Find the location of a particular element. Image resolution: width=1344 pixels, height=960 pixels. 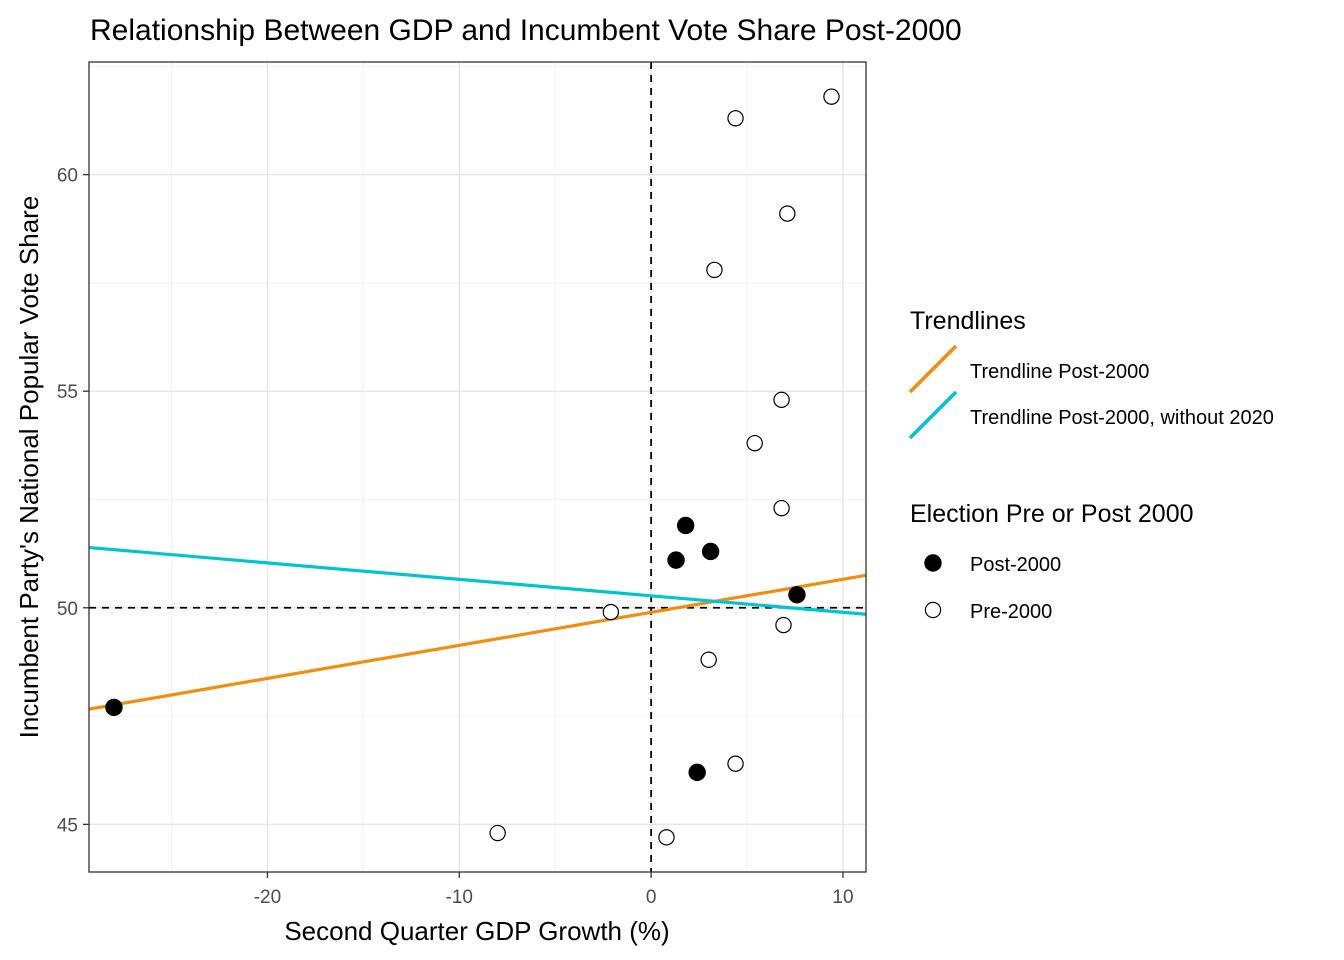

legend-label: Trendline Post-2000 is located at coordinates (1059, 372).